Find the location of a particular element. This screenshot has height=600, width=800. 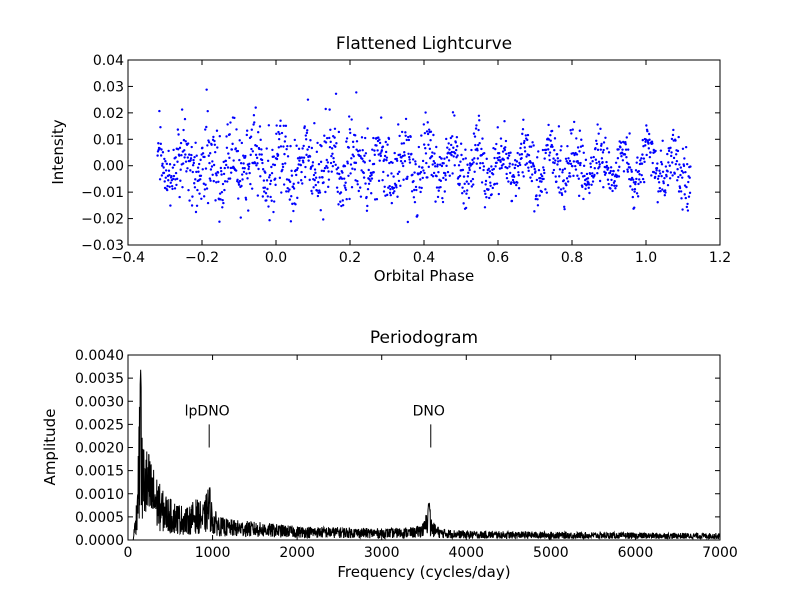

periodogram-x-tick-label: 0 is located at coordinates (128, 553).